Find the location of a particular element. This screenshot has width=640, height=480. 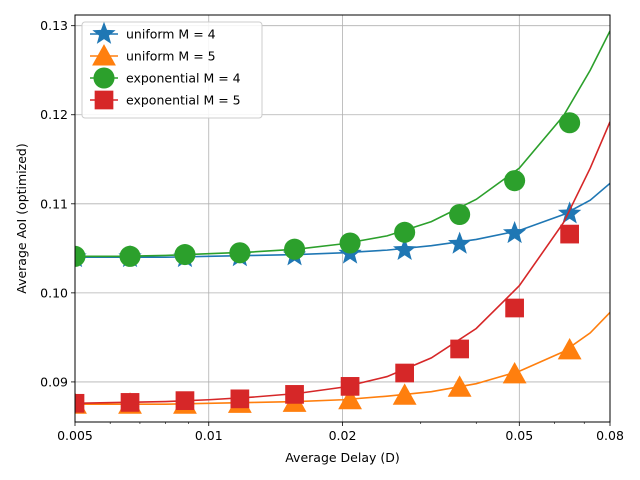

x-tick-label: 0.05 is located at coordinates (519, 435).